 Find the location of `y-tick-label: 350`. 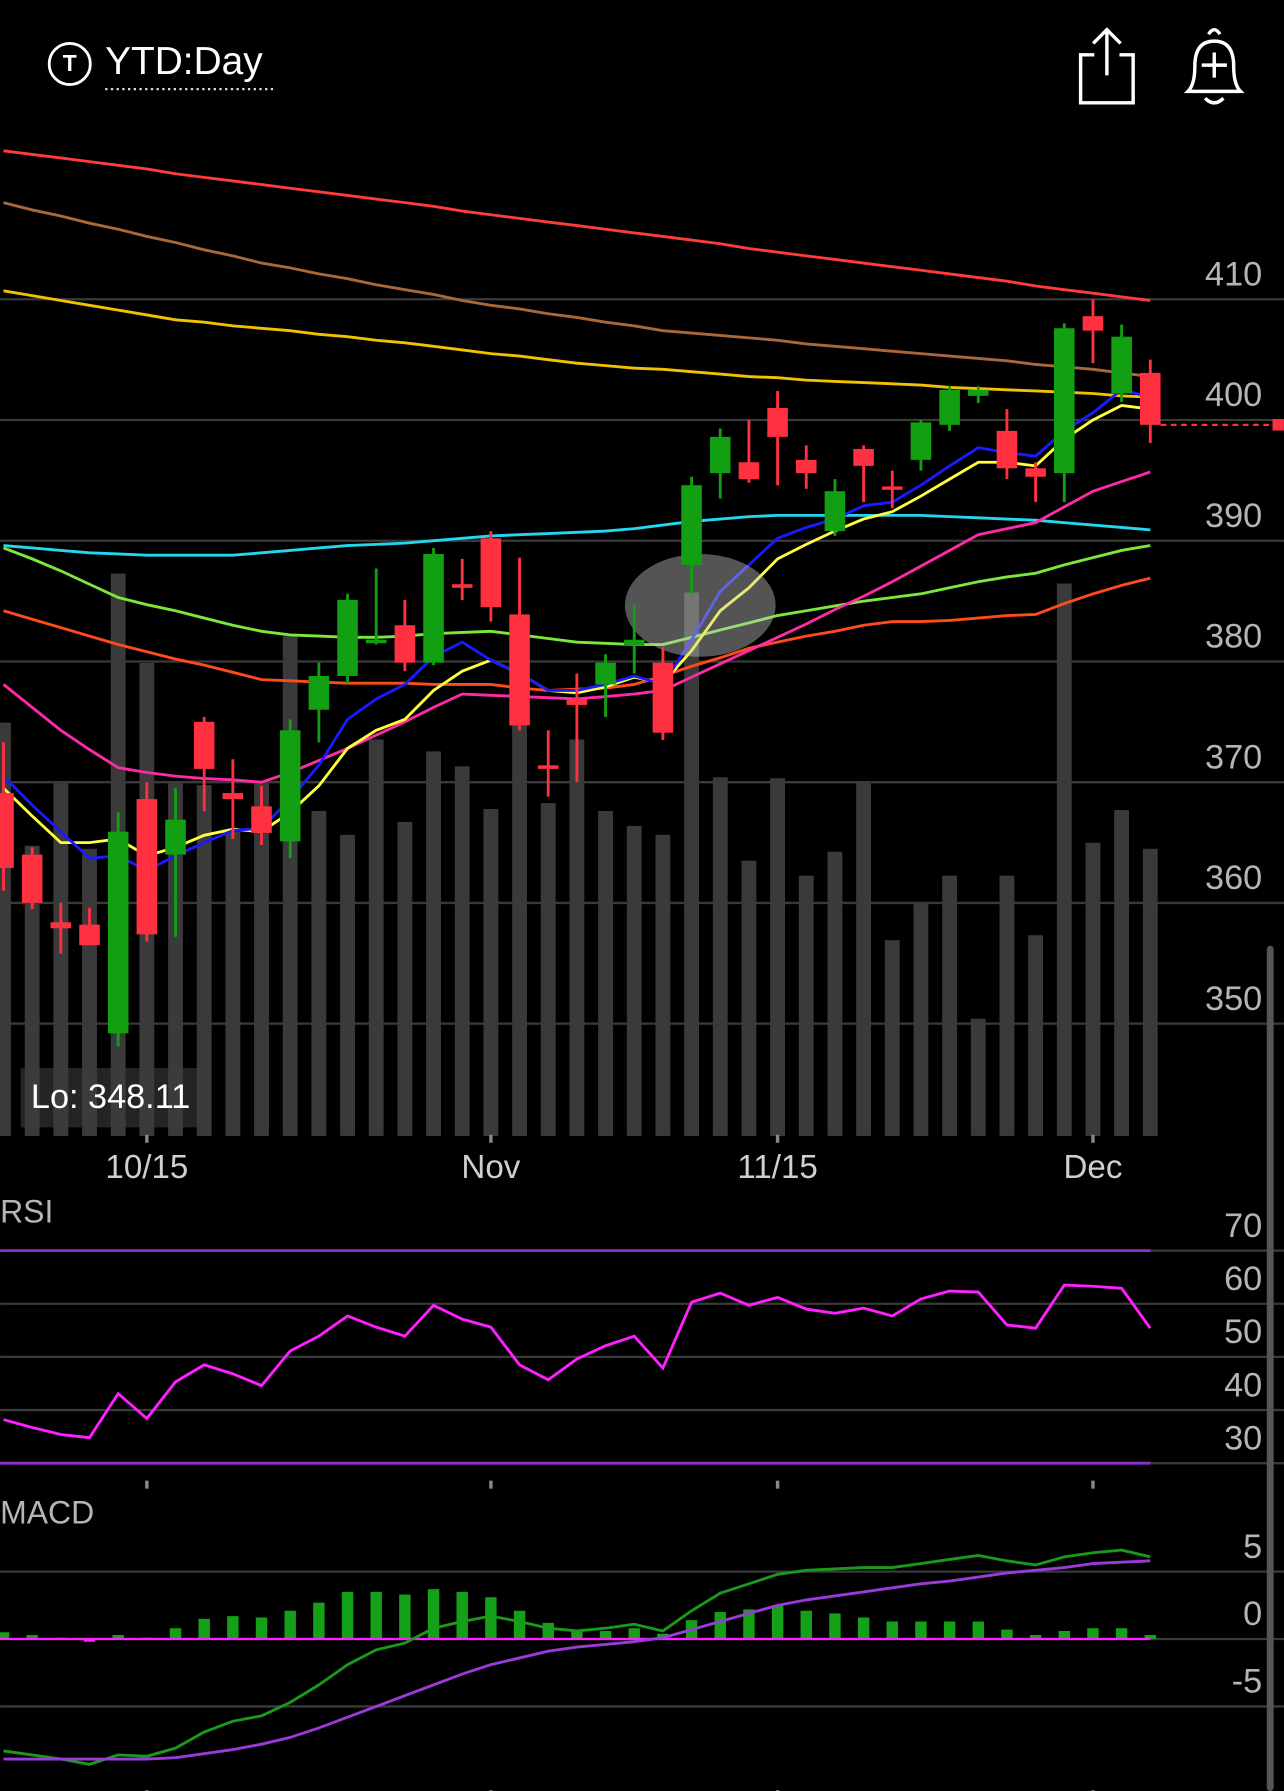

y-tick-label: 350 is located at coordinates (1233, 999).